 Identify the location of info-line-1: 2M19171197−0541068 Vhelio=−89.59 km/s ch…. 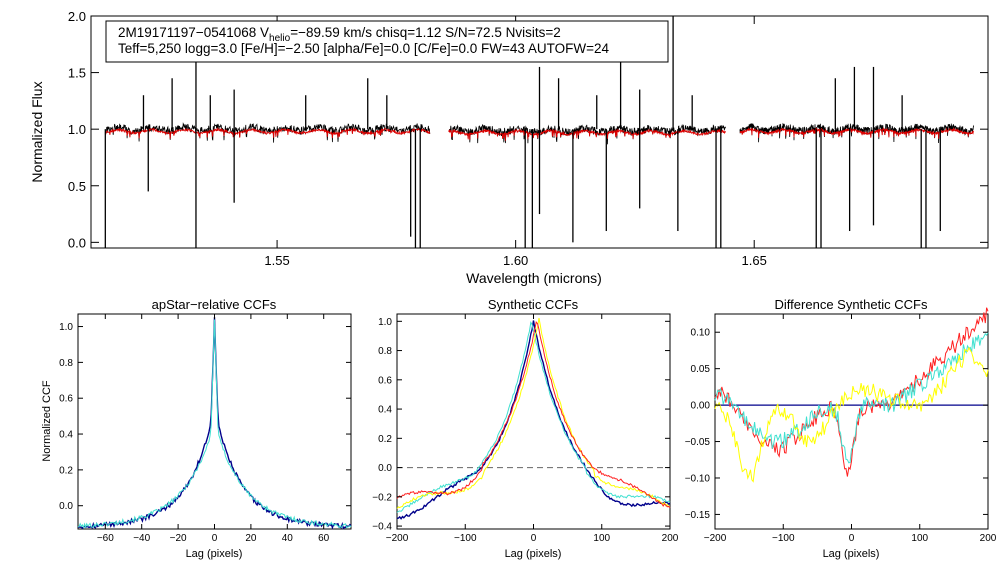
(339, 34).